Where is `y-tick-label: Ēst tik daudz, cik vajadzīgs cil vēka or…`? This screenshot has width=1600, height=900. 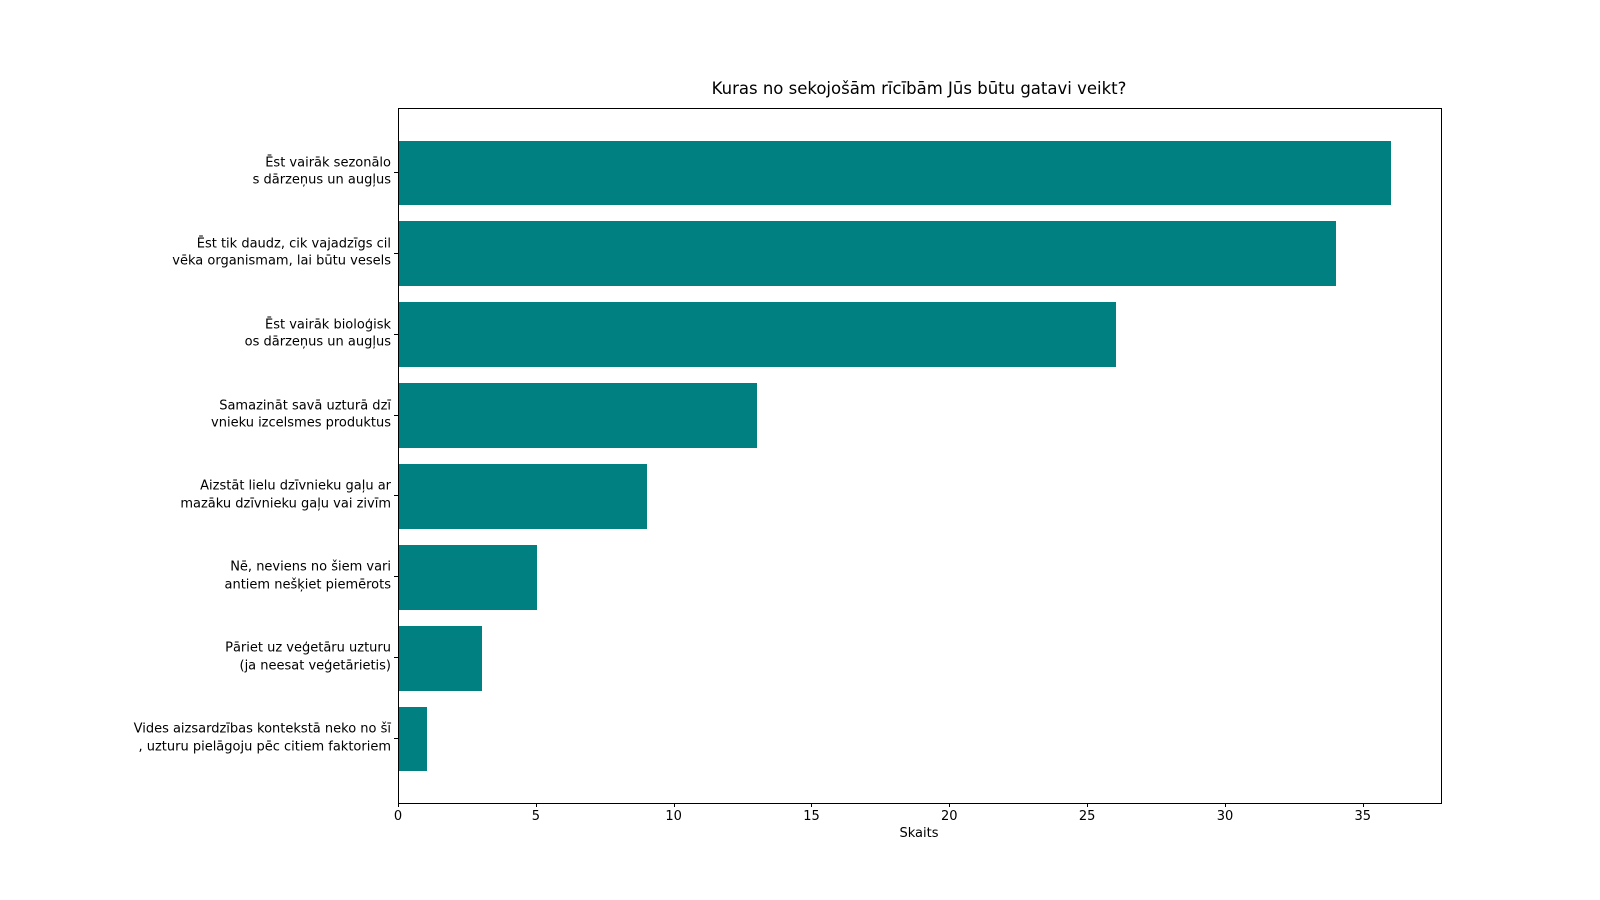
y-tick-label: Ēst tik daudz, cik vajadzīgs cil vēka or… is located at coordinates (281, 252).